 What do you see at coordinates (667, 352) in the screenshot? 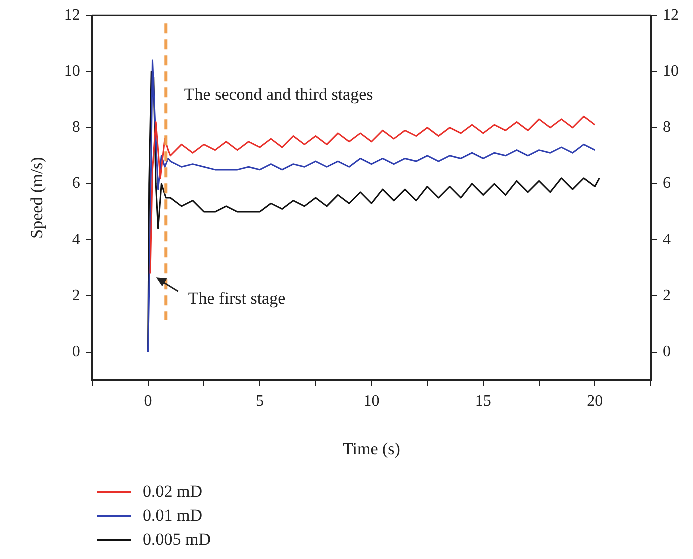
I see `y2-tick-label: 0` at bounding box center [667, 352].